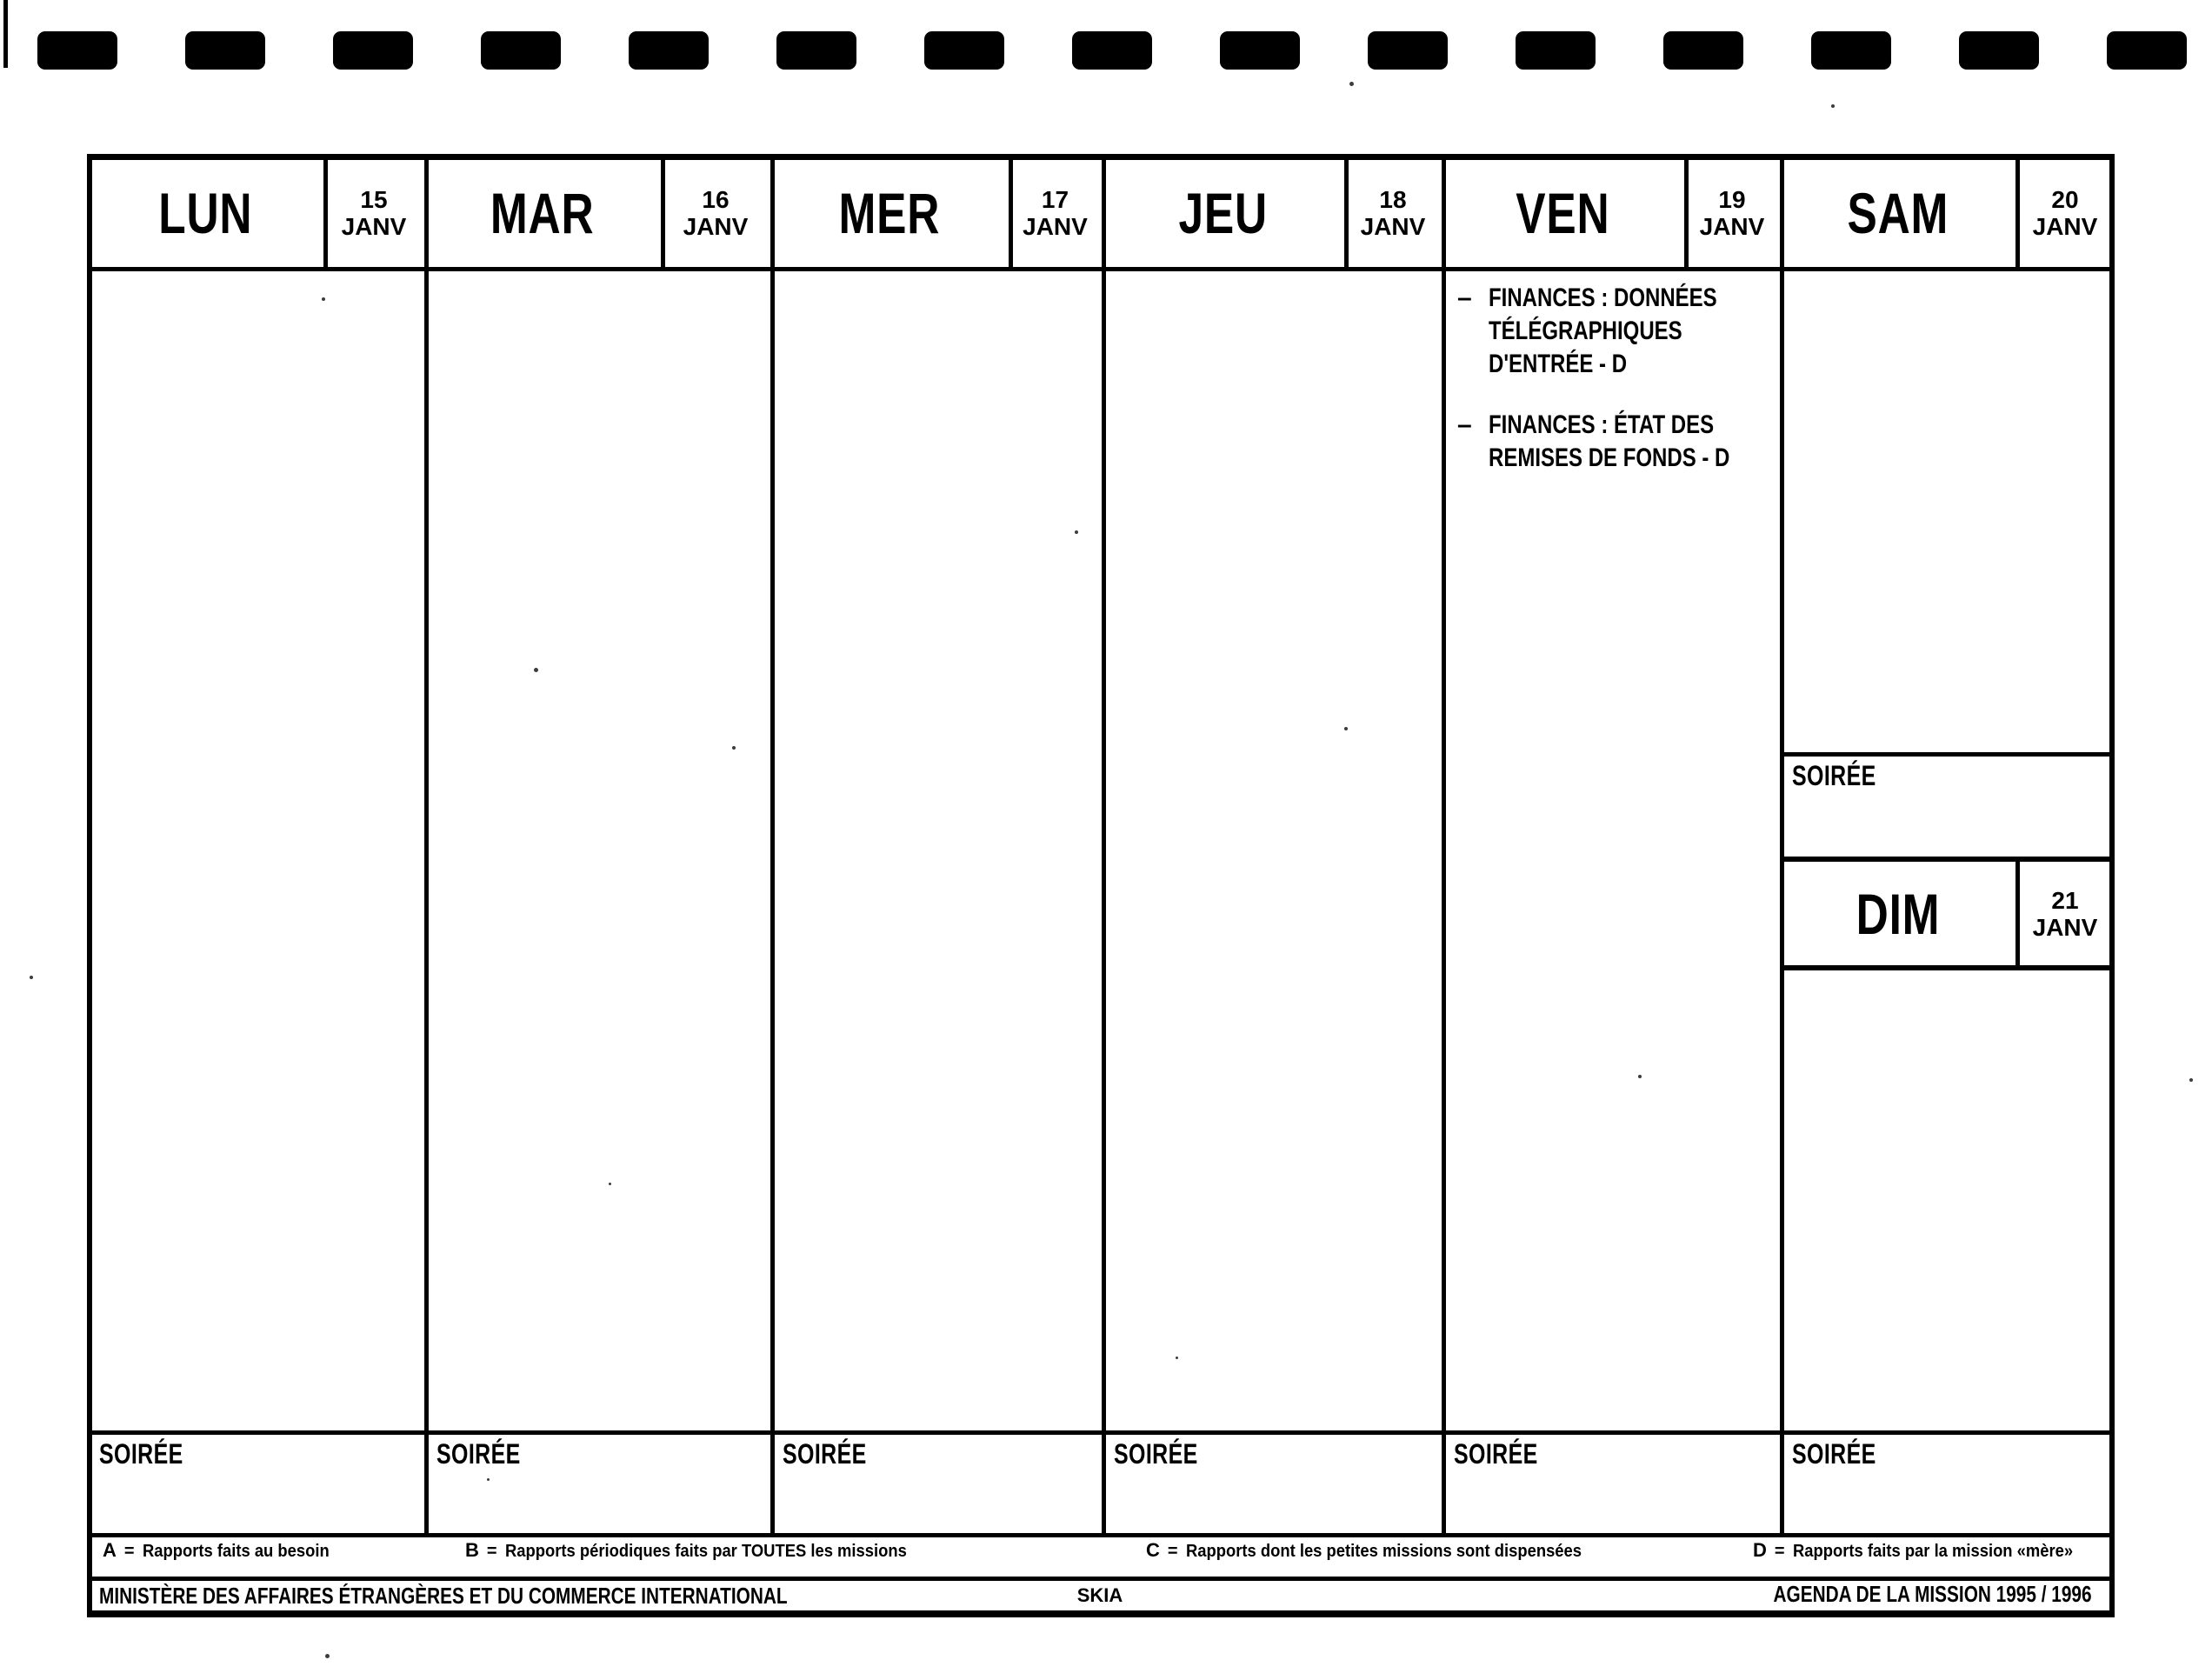  What do you see at coordinates (1055, 199) in the screenshot?
I see `date-number: 17` at bounding box center [1055, 199].